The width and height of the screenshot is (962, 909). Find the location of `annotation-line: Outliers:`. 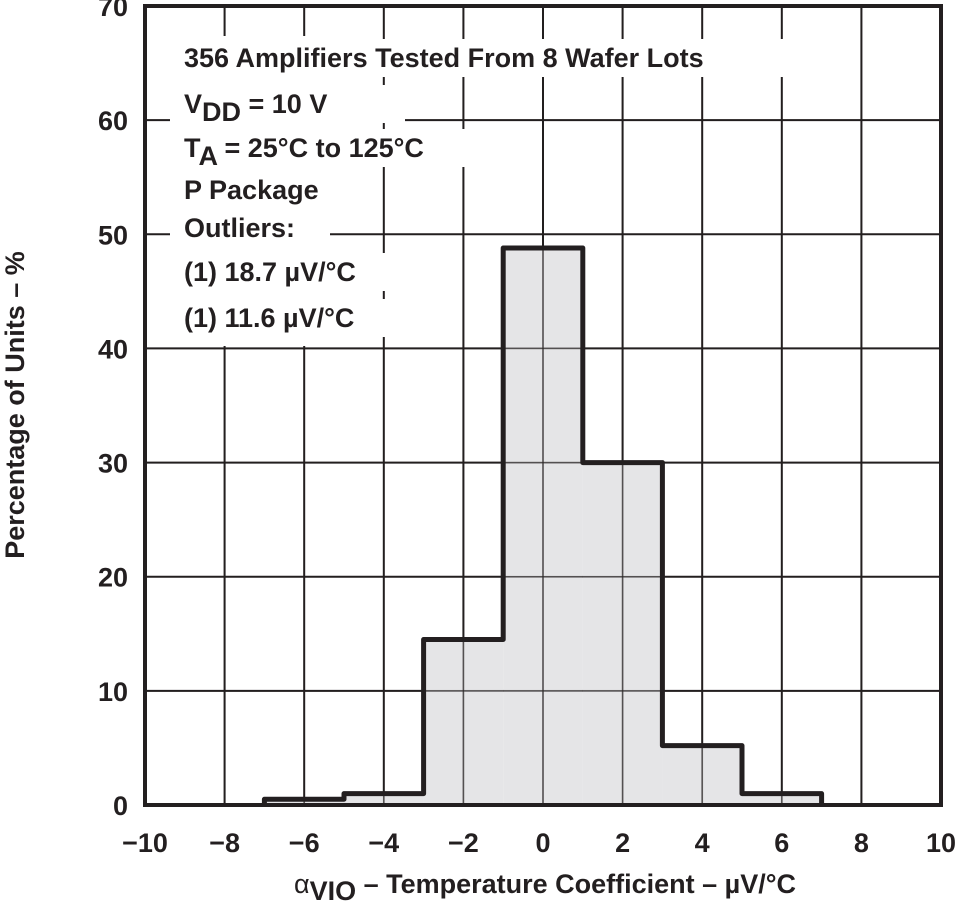

annotation-line: Outliers: is located at coordinates (239, 228).